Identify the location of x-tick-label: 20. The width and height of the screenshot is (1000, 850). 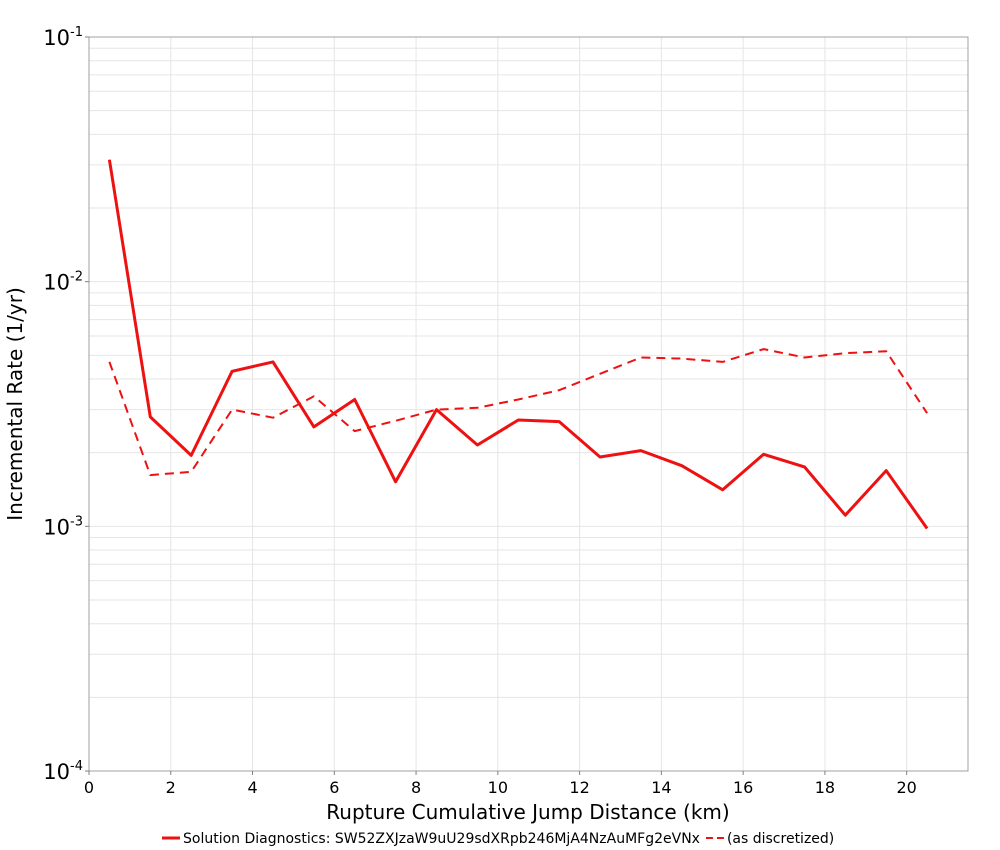
(906, 787).